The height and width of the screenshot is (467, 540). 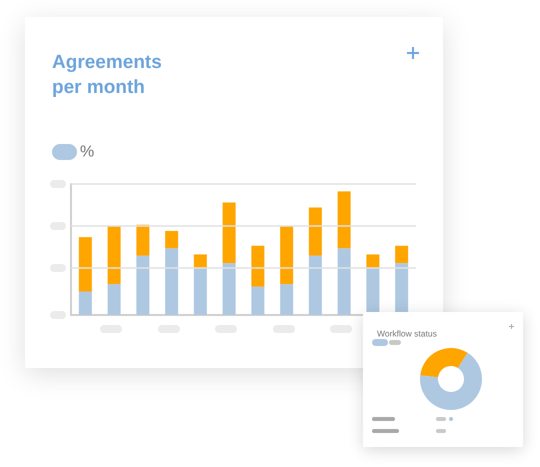 What do you see at coordinates (407, 333) in the screenshot?
I see `chart-title: Workflow status` at bounding box center [407, 333].